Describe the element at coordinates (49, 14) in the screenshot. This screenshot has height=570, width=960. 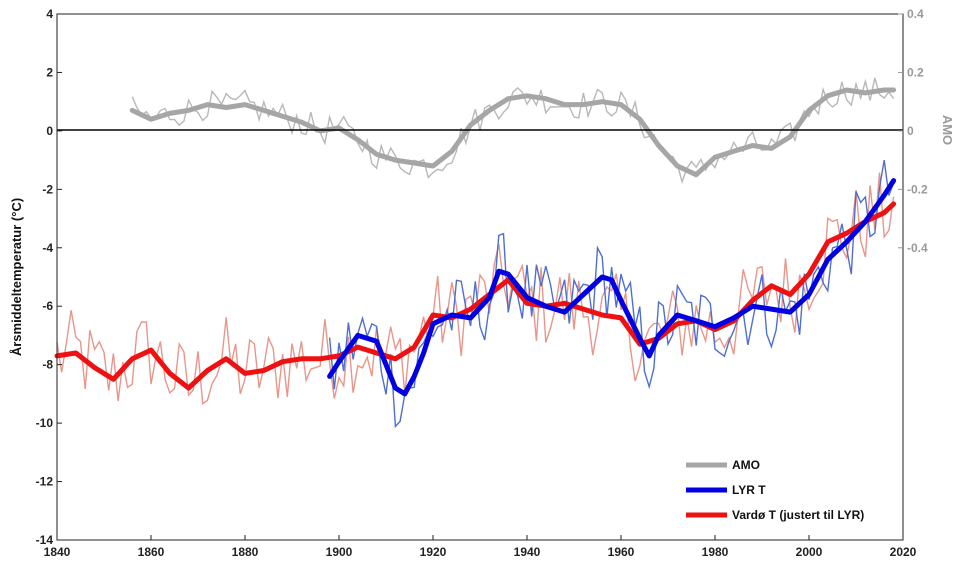
I see `y-tick-label: 4` at that location.